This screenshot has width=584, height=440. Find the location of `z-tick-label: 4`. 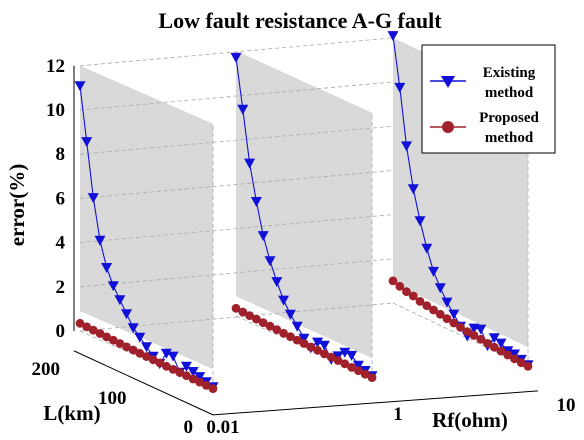

z-tick-label: 4 is located at coordinates (61, 243).